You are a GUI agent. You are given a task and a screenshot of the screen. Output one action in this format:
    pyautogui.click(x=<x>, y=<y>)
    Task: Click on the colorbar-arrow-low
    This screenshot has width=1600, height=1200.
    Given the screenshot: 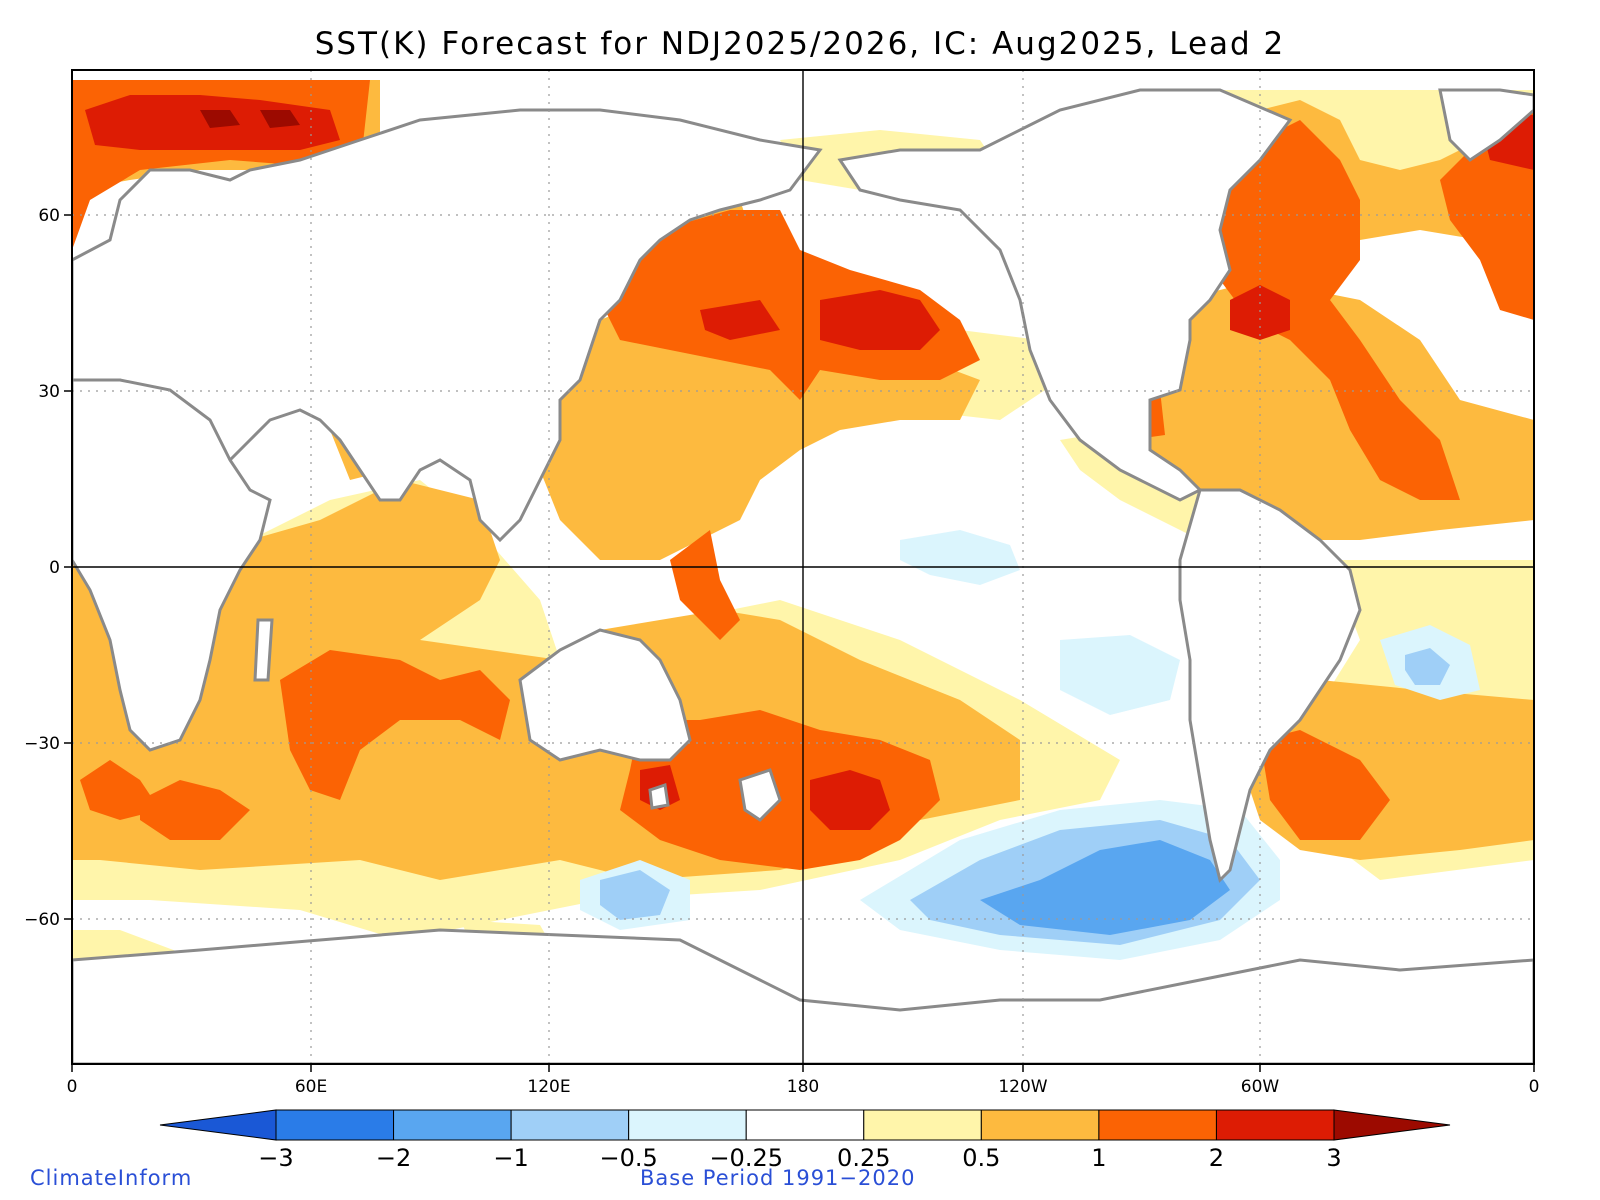 What is the action you would take?
    pyautogui.click(x=218, y=1125)
    